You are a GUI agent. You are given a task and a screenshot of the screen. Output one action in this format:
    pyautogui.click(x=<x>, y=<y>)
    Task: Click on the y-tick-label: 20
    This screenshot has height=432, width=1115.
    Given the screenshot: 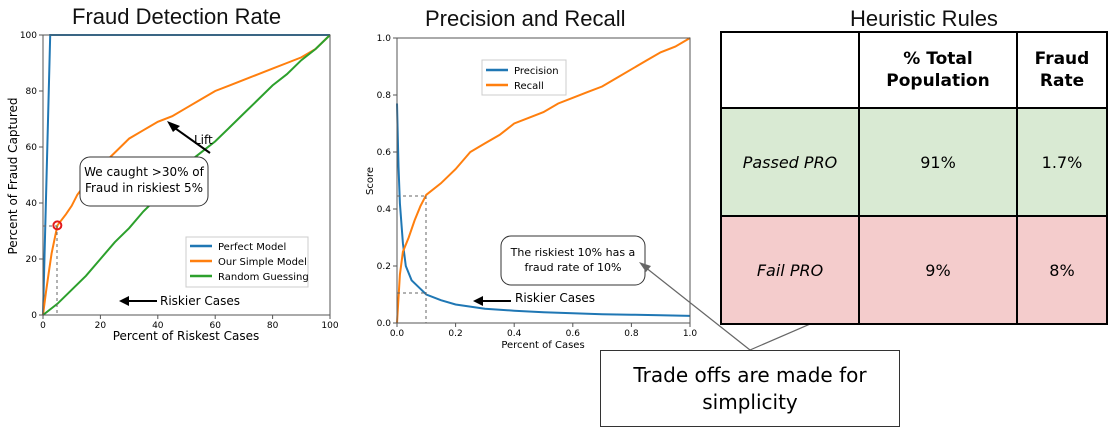 What is the action you would take?
    pyautogui.click(x=32, y=260)
    